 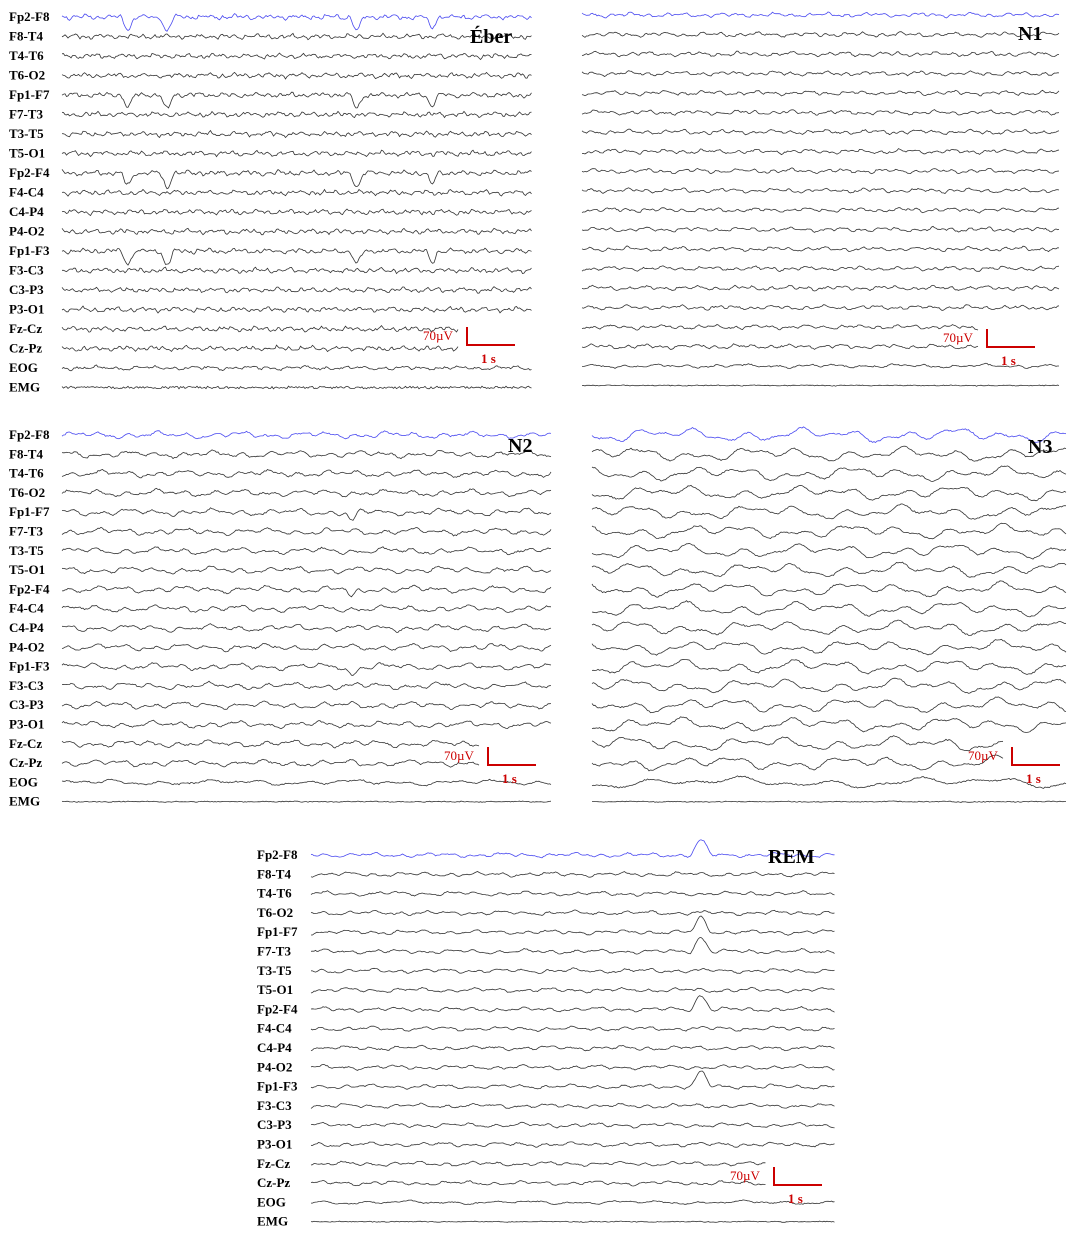 I want to click on trace-rem-t3-t5, so click(x=572, y=971).